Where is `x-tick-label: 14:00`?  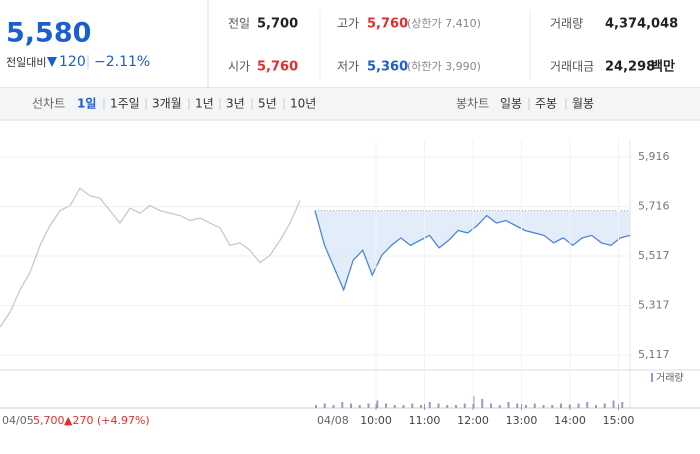 x-tick-label: 14:00 is located at coordinates (570, 420).